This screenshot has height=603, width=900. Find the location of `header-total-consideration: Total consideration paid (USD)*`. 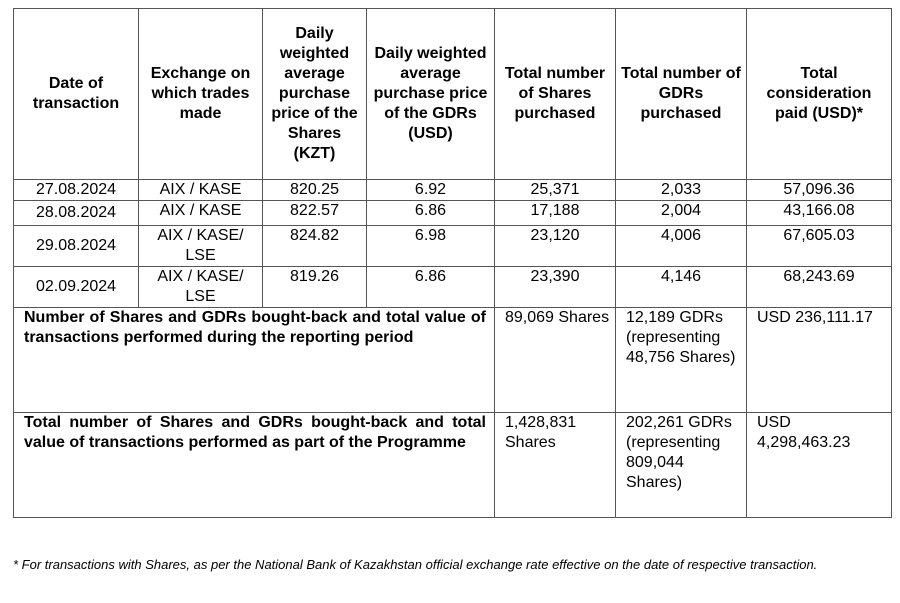

header-total-consideration: Total consideration paid (USD)* is located at coordinates (819, 94).